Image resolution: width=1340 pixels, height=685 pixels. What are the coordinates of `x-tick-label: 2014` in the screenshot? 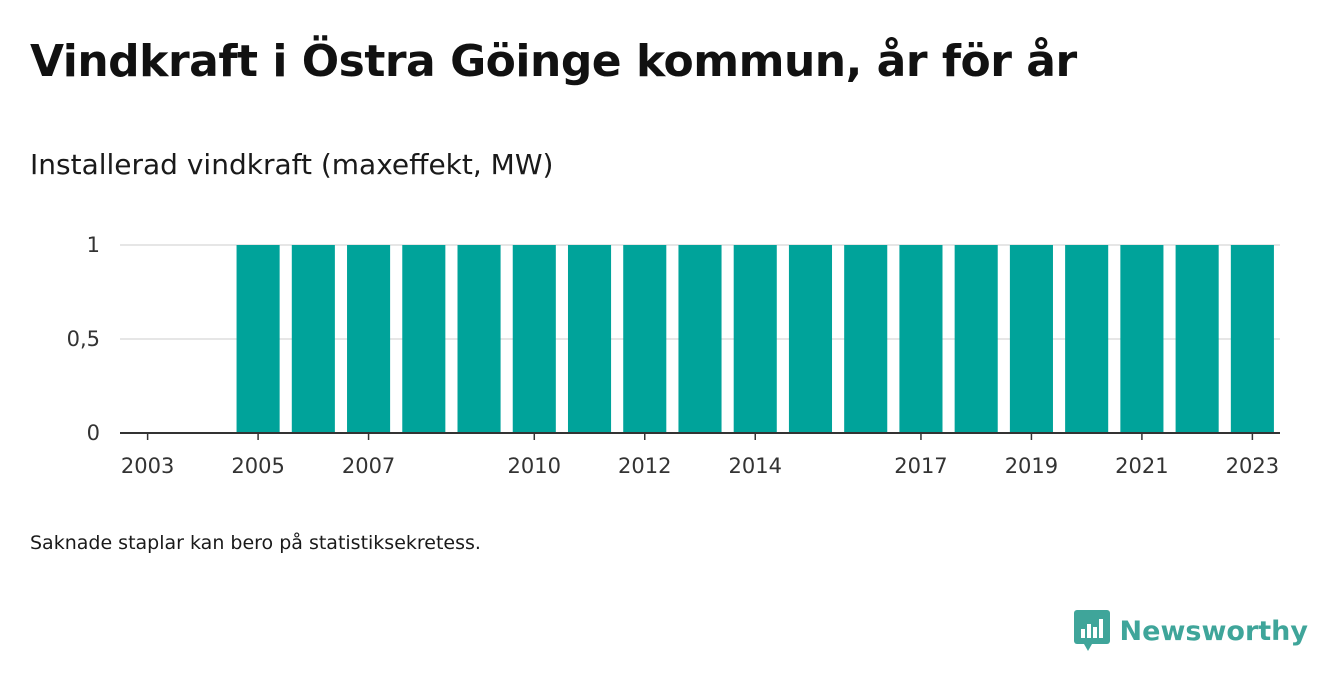 It's located at (755, 466).